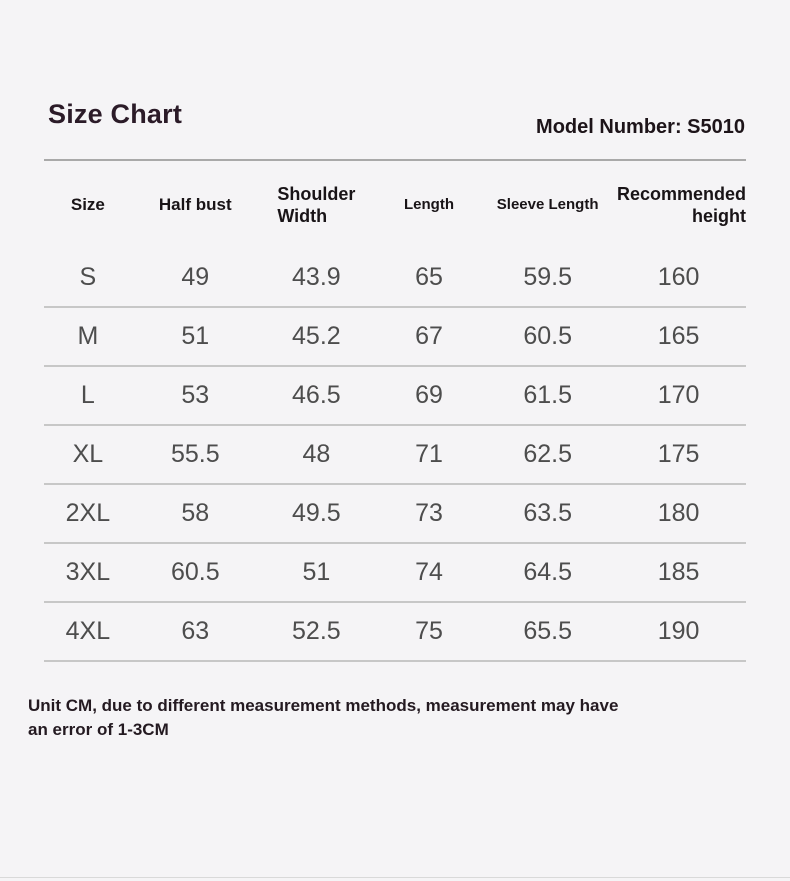 The width and height of the screenshot is (790, 881). Describe the element at coordinates (547, 204) in the screenshot. I see `column-header-sleeve-length: Sleeve Length` at that location.